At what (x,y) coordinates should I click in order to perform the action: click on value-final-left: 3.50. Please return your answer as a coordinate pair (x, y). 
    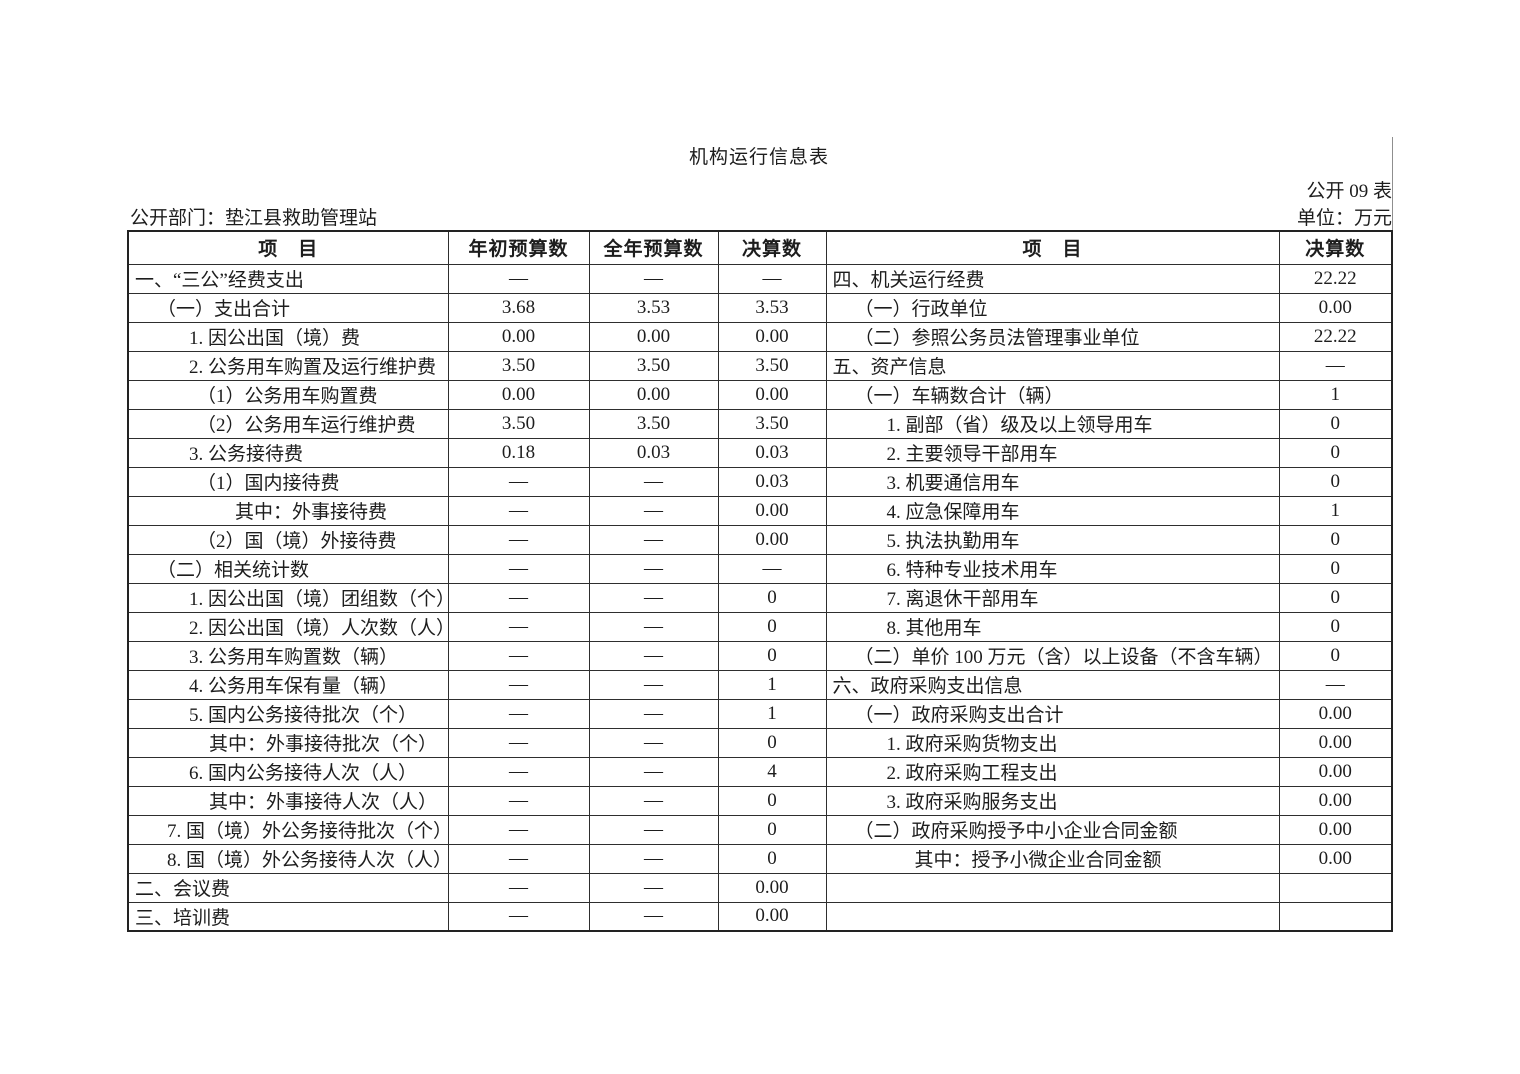
    Looking at the image, I should click on (772, 423).